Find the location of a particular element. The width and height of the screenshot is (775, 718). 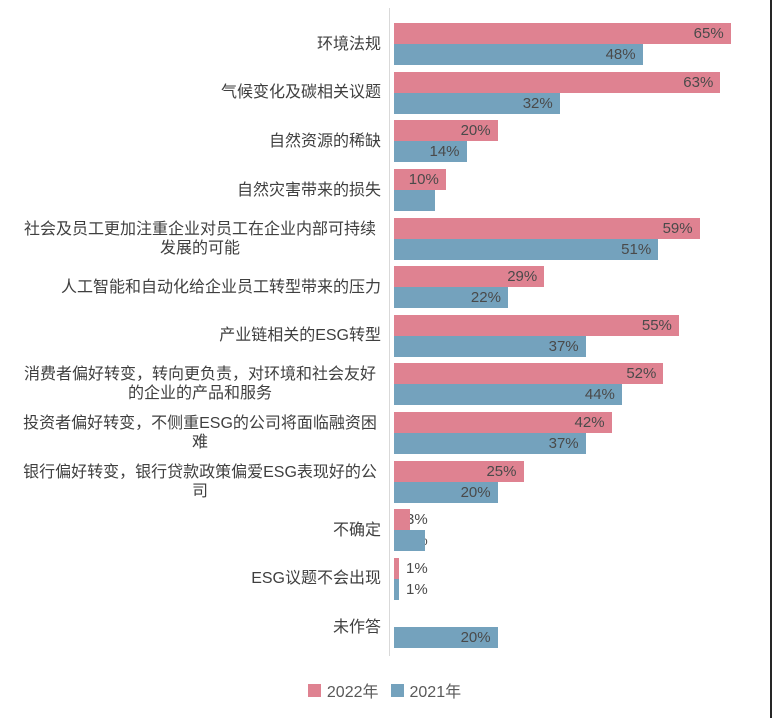

bar-group: 59% 51% is located at coordinates (581, 238).